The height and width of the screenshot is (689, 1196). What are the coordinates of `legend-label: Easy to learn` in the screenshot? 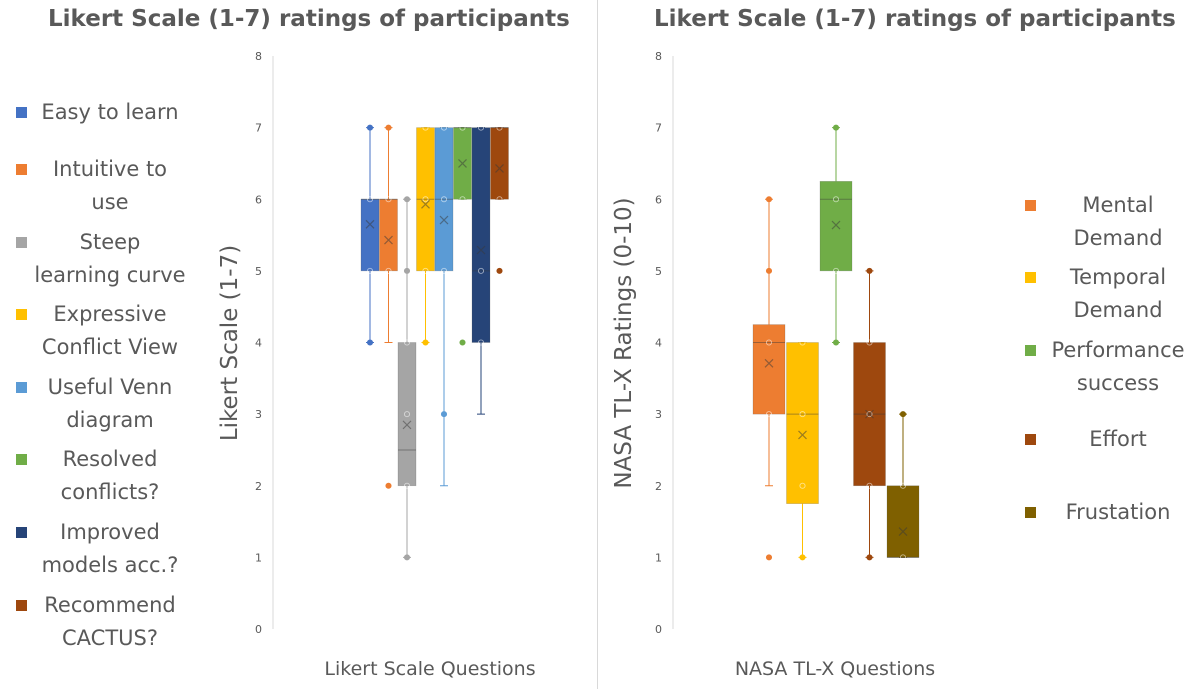 It's located at (110, 112).